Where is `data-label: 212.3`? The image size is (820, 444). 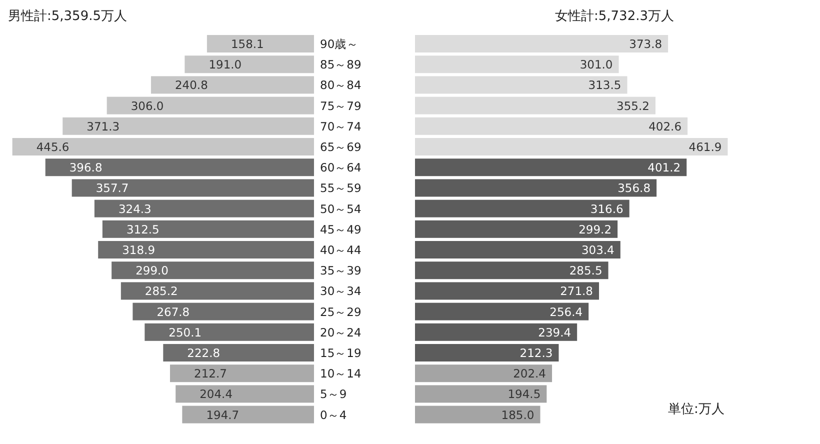
data-label: 212.3 is located at coordinates (536, 353).